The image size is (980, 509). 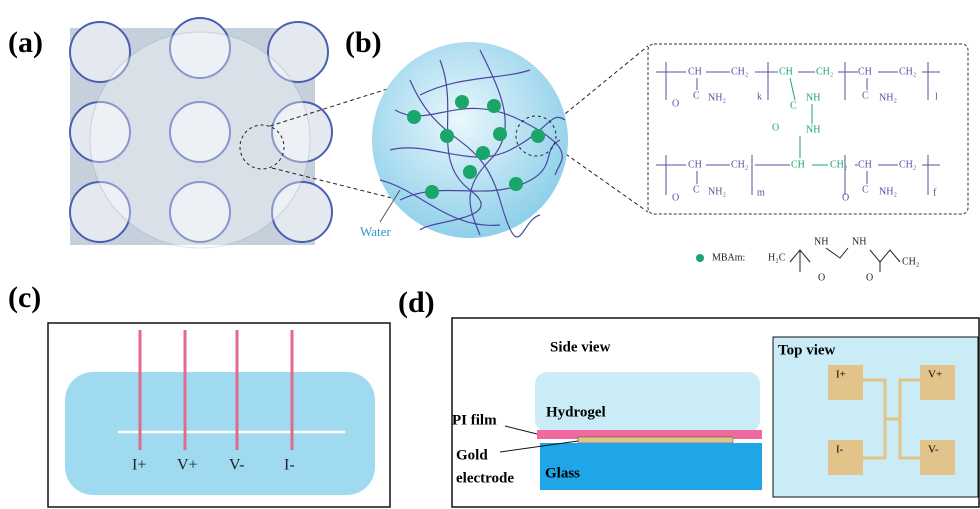 I want to click on electrode-label: electrode, so click(x=485, y=478).